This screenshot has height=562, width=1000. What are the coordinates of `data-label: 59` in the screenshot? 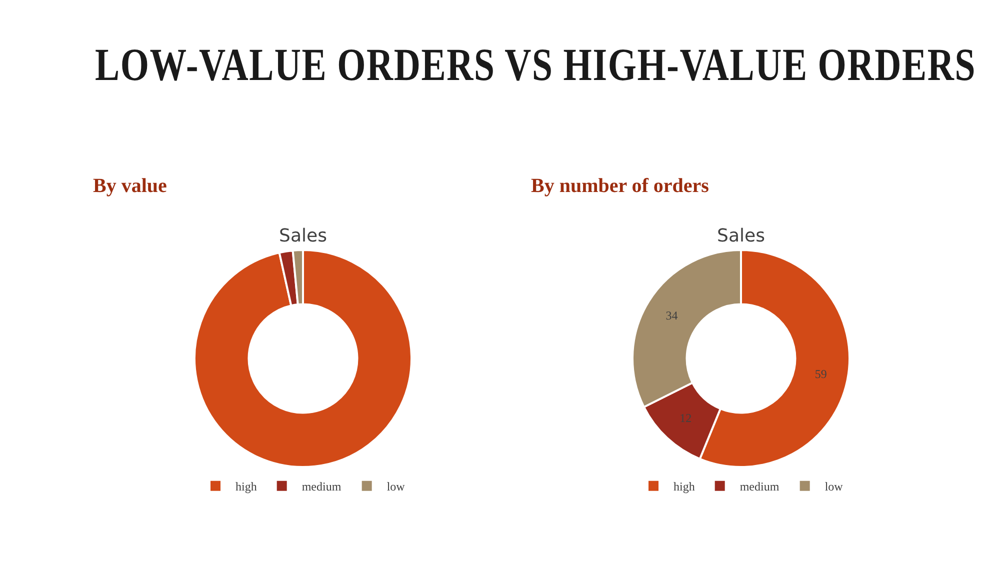 It's located at (820, 374).